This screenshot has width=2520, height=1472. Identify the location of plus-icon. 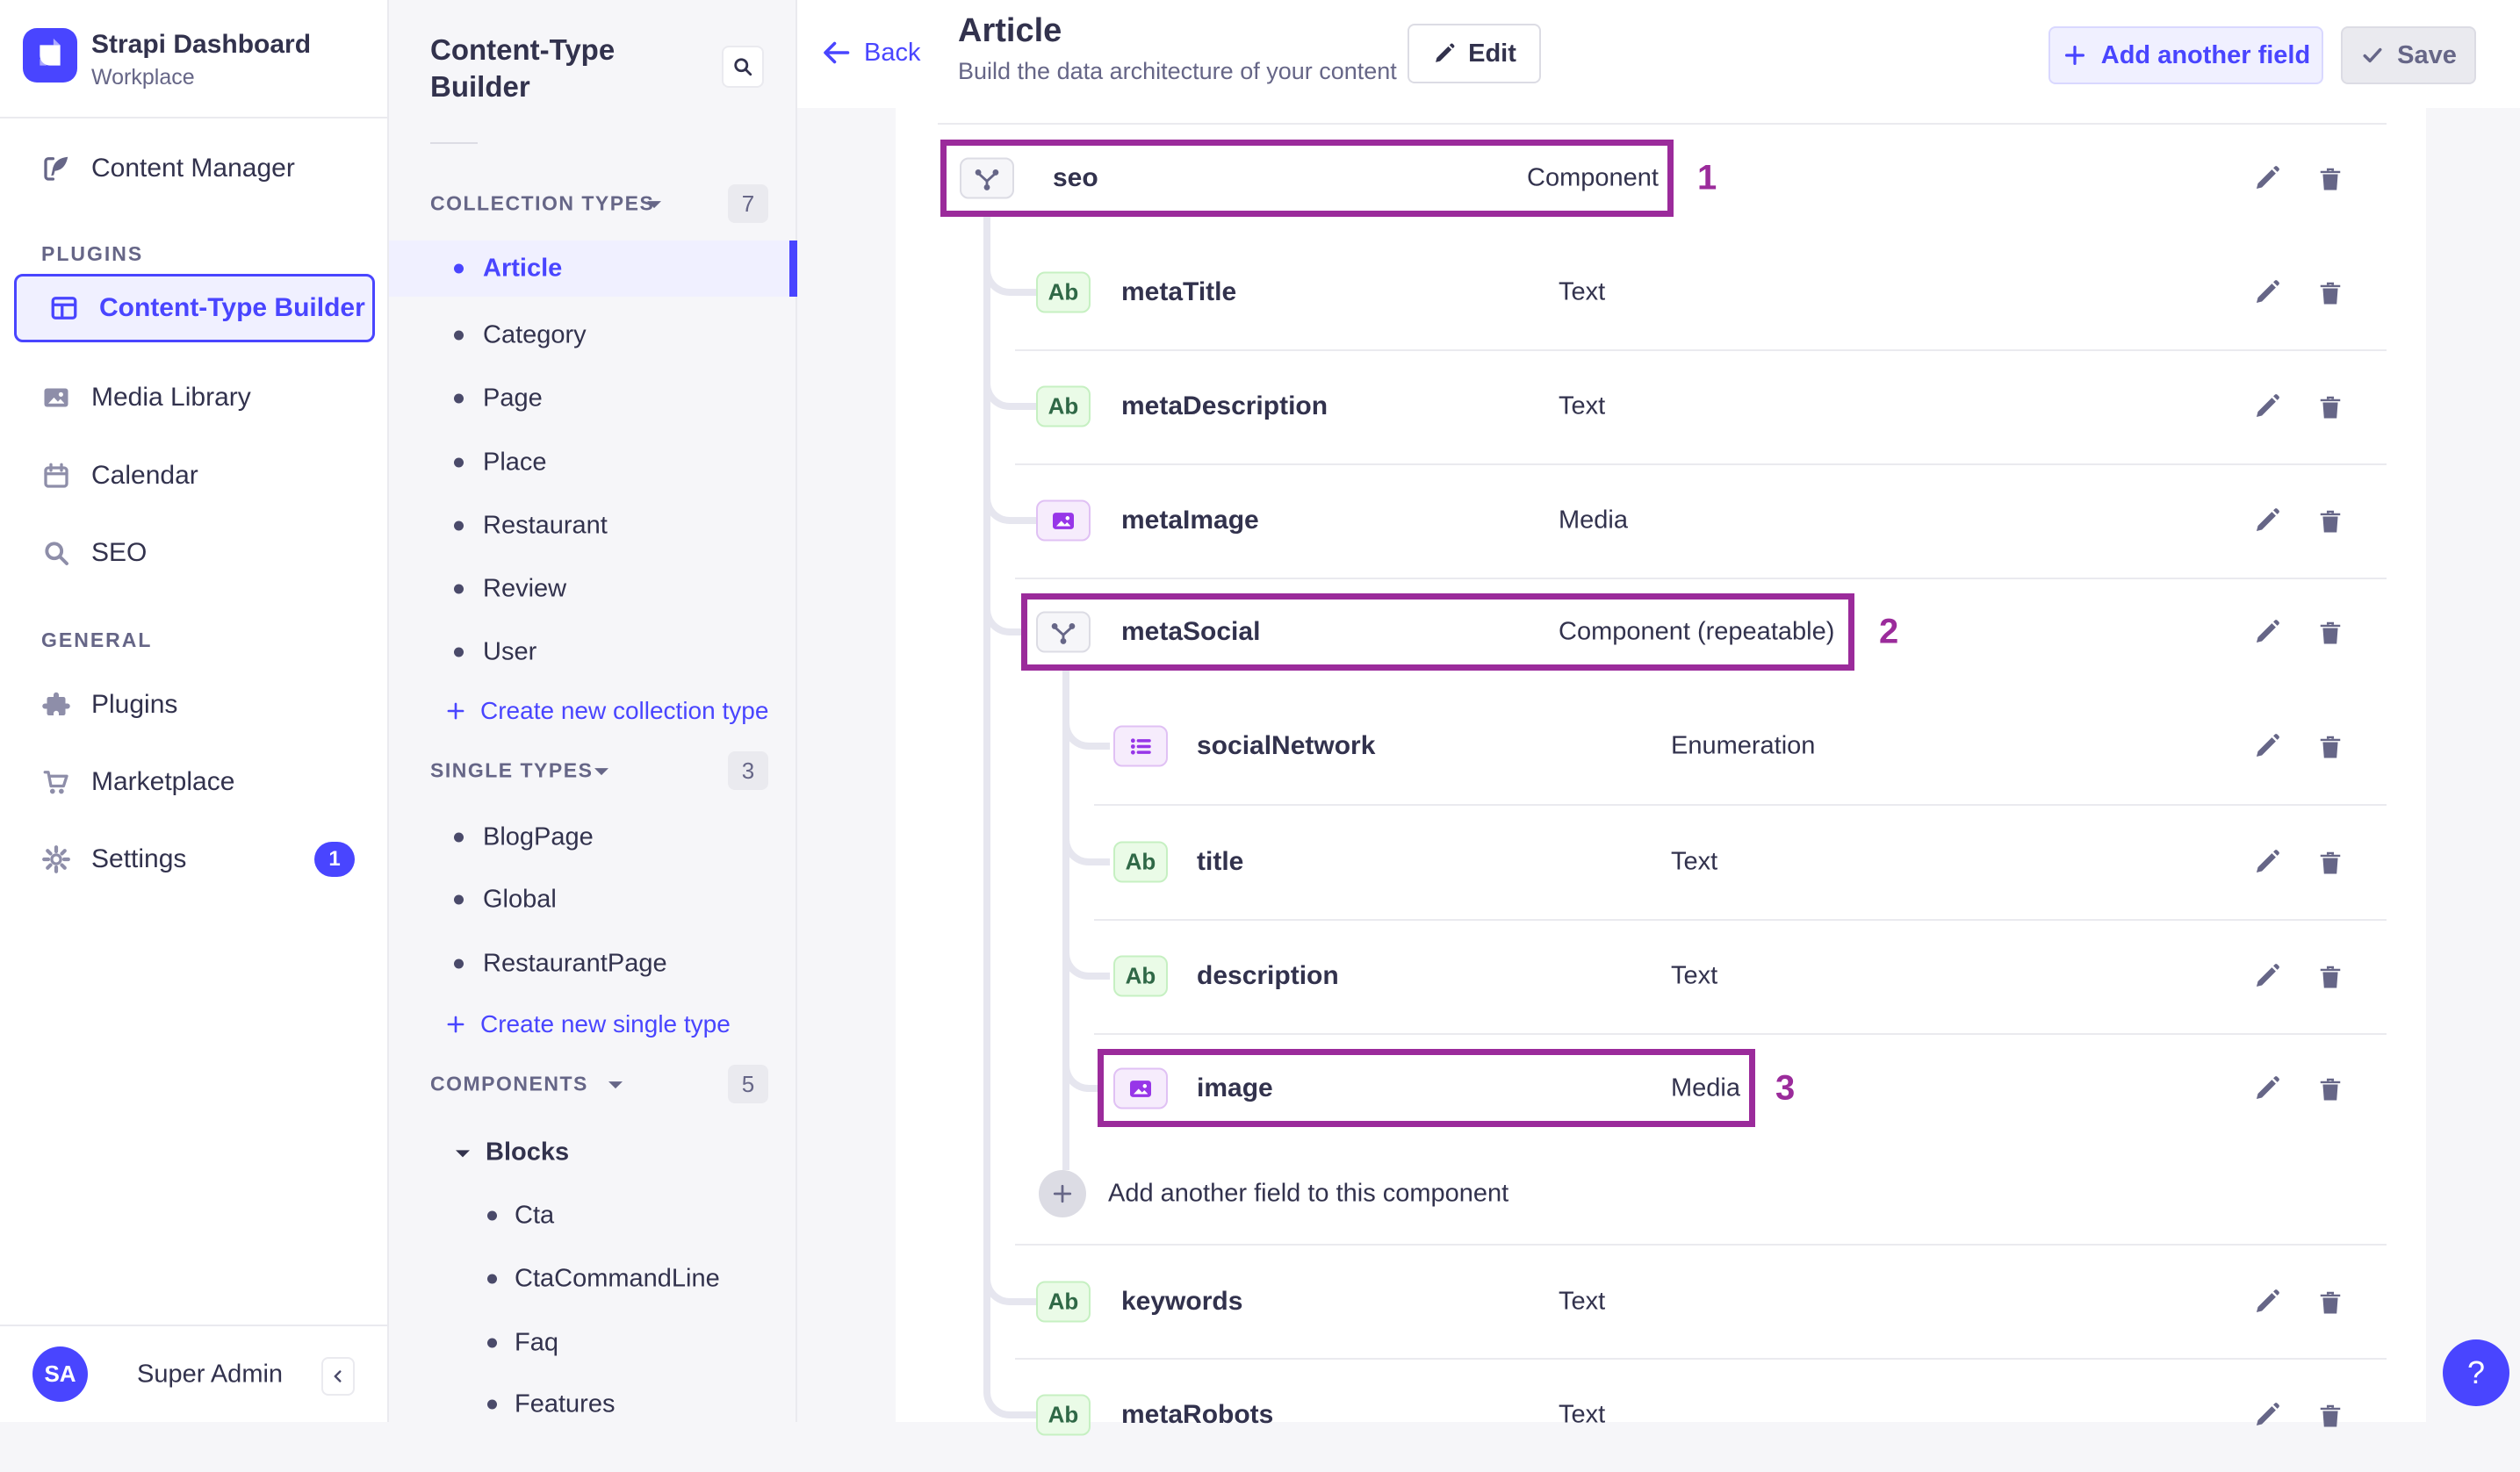
(455, 711).